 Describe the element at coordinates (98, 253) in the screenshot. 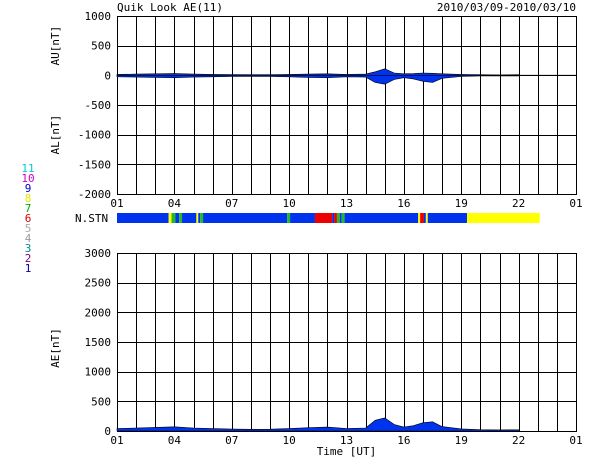

I see `y-tick-label: 3000` at that location.